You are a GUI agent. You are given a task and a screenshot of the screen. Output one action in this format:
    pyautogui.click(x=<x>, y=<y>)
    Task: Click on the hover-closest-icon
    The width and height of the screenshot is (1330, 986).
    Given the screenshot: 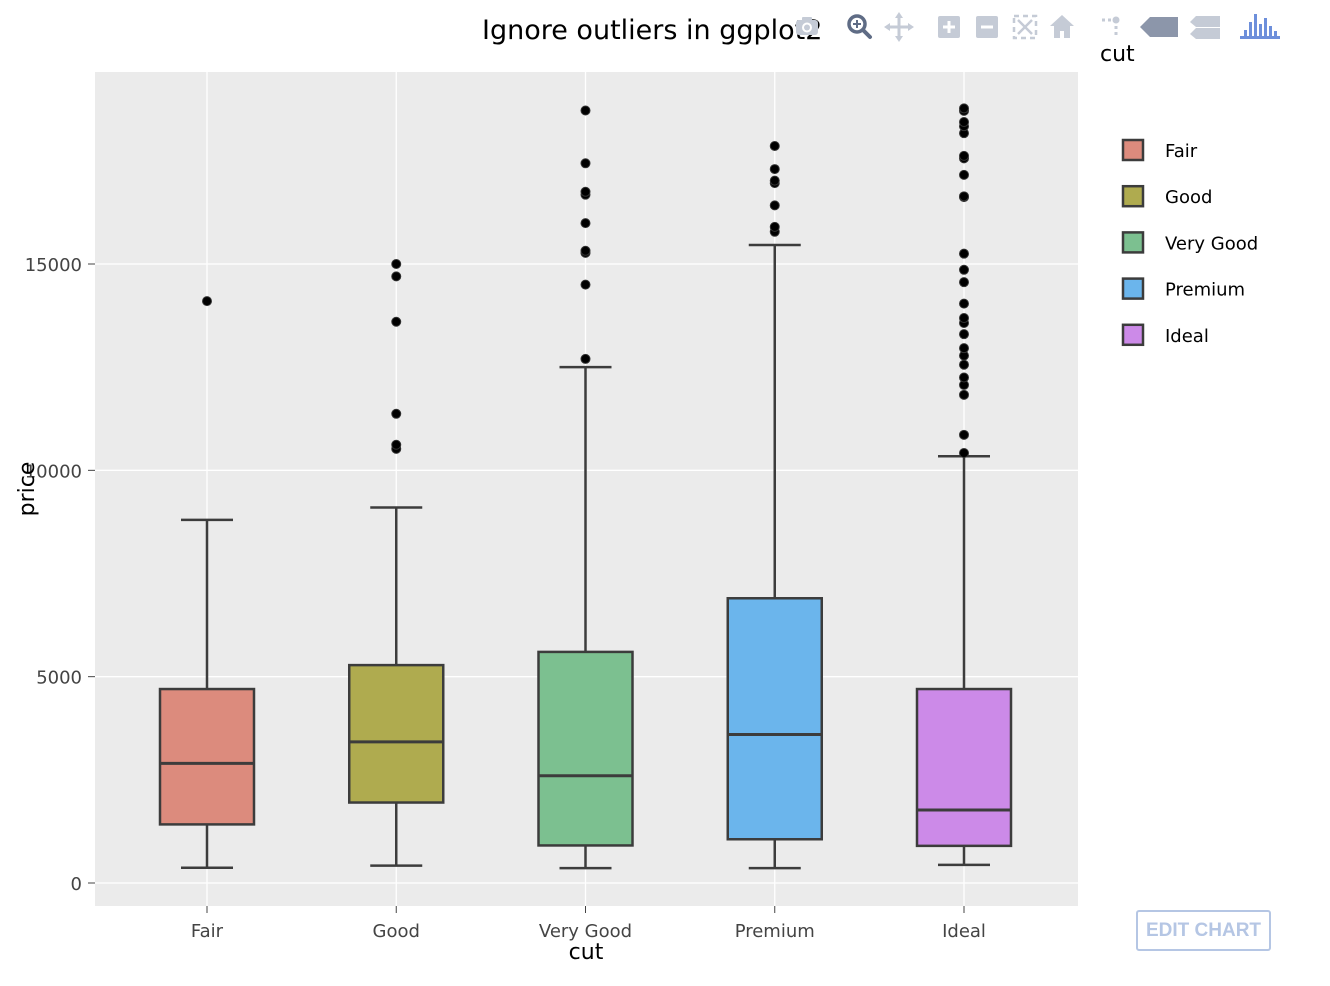 What is the action you would take?
    pyautogui.click(x=1159, y=27)
    